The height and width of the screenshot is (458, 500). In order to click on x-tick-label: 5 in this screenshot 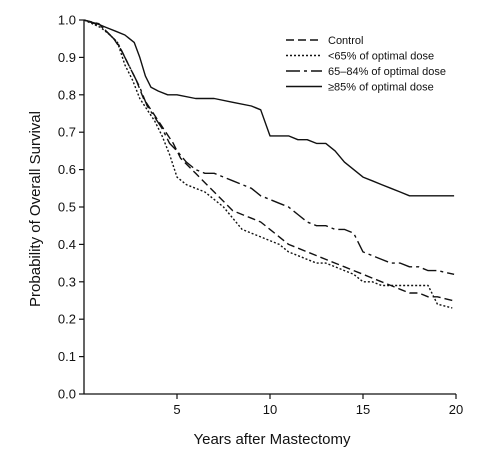, I will do `click(176, 409)`.